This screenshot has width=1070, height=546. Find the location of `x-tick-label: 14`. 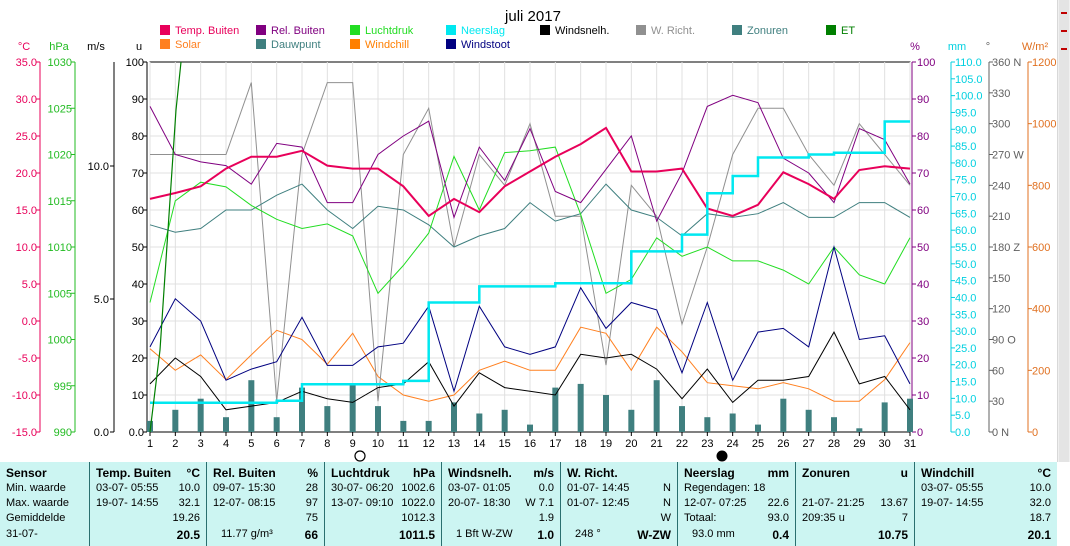

x-tick-label: 14 is located at coordinates (479, 444).